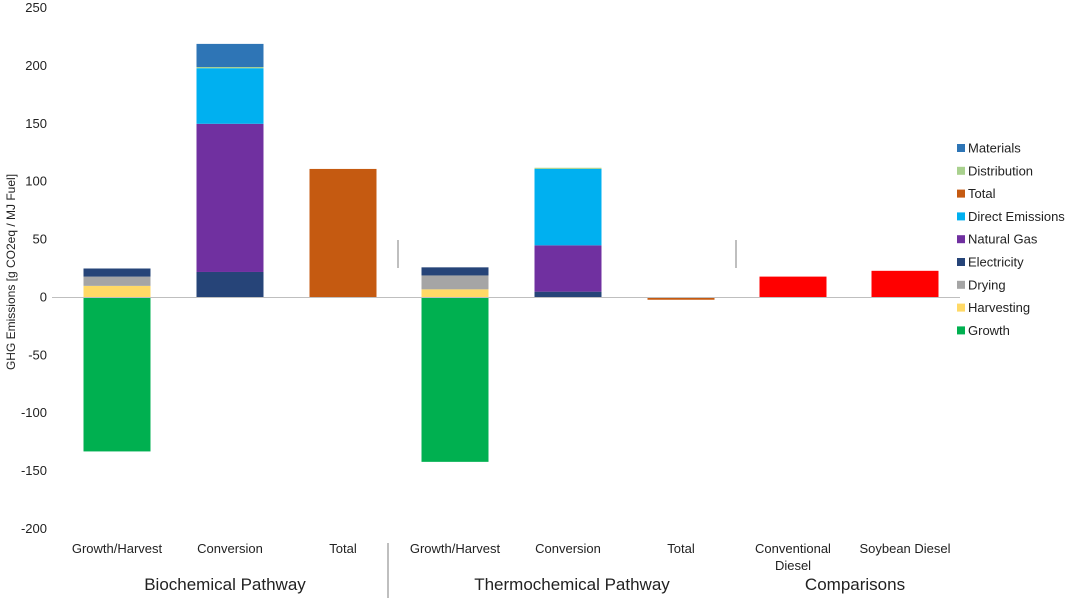  Describe the element at coordinates (982, 193) in the screenshot. I see `legend-label: Total` at that location.